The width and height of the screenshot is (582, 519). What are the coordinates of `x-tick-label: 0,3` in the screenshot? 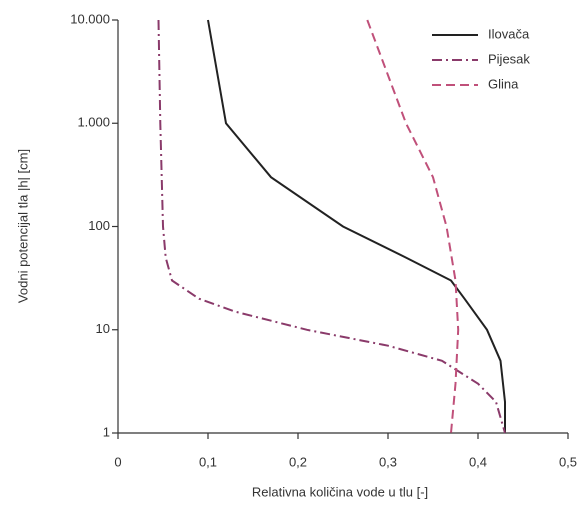 It's located at (388, 461).